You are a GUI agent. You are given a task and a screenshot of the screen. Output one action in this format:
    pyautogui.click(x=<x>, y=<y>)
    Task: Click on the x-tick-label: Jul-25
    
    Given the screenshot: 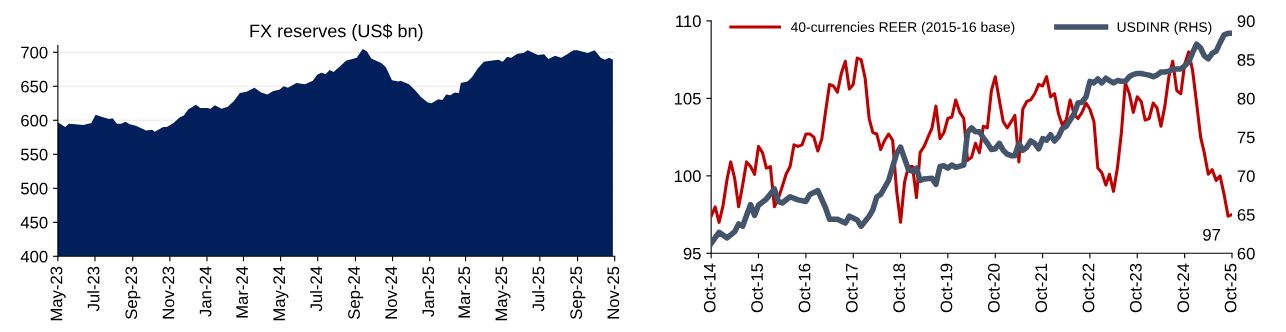 What is the action you would take?
    pyautogui.click(x=538, y=289)
    